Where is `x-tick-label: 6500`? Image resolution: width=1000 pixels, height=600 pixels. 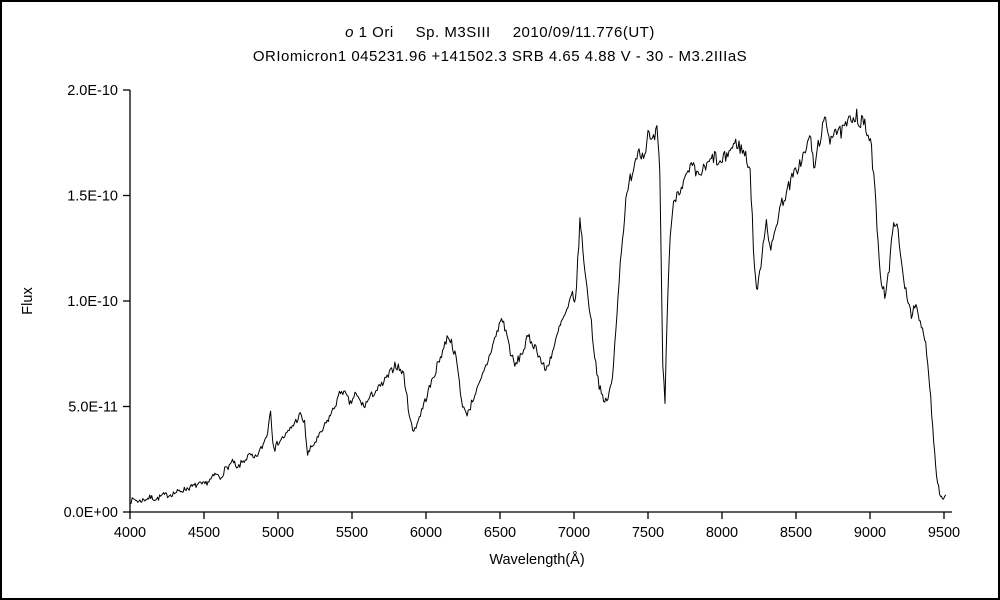 x-tick-label: 6500 is located at coordinates (500, 533).